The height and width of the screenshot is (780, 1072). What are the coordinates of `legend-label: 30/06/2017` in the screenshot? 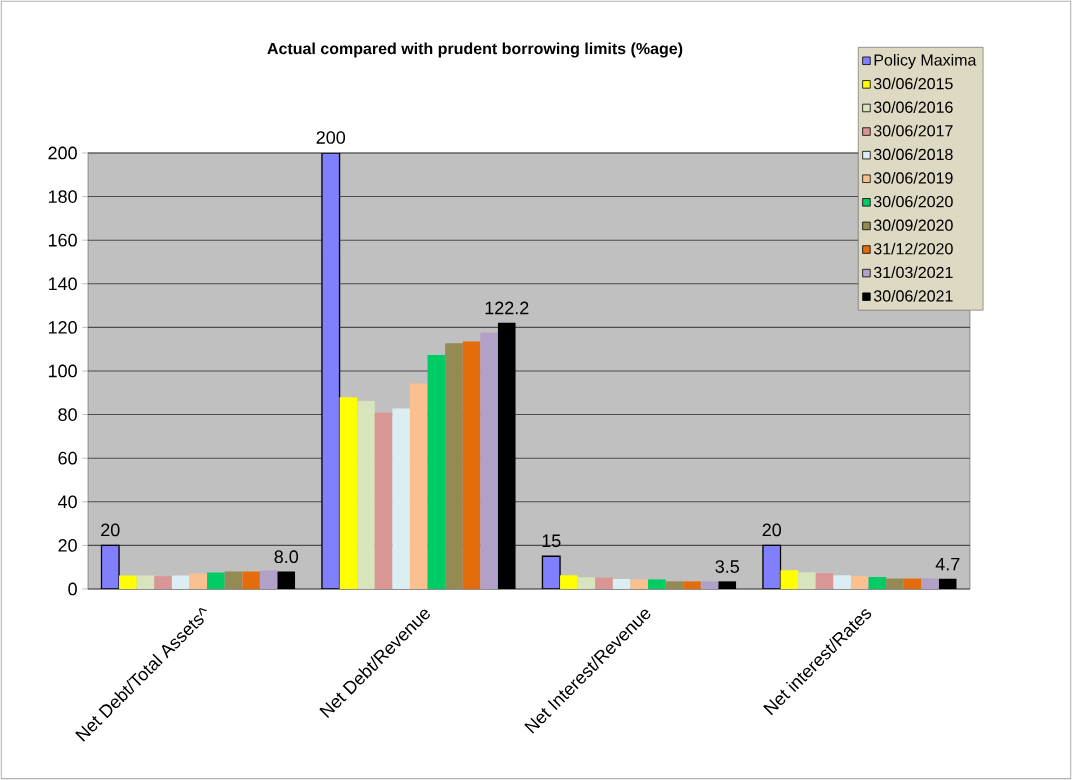 It's located at (913, 130).